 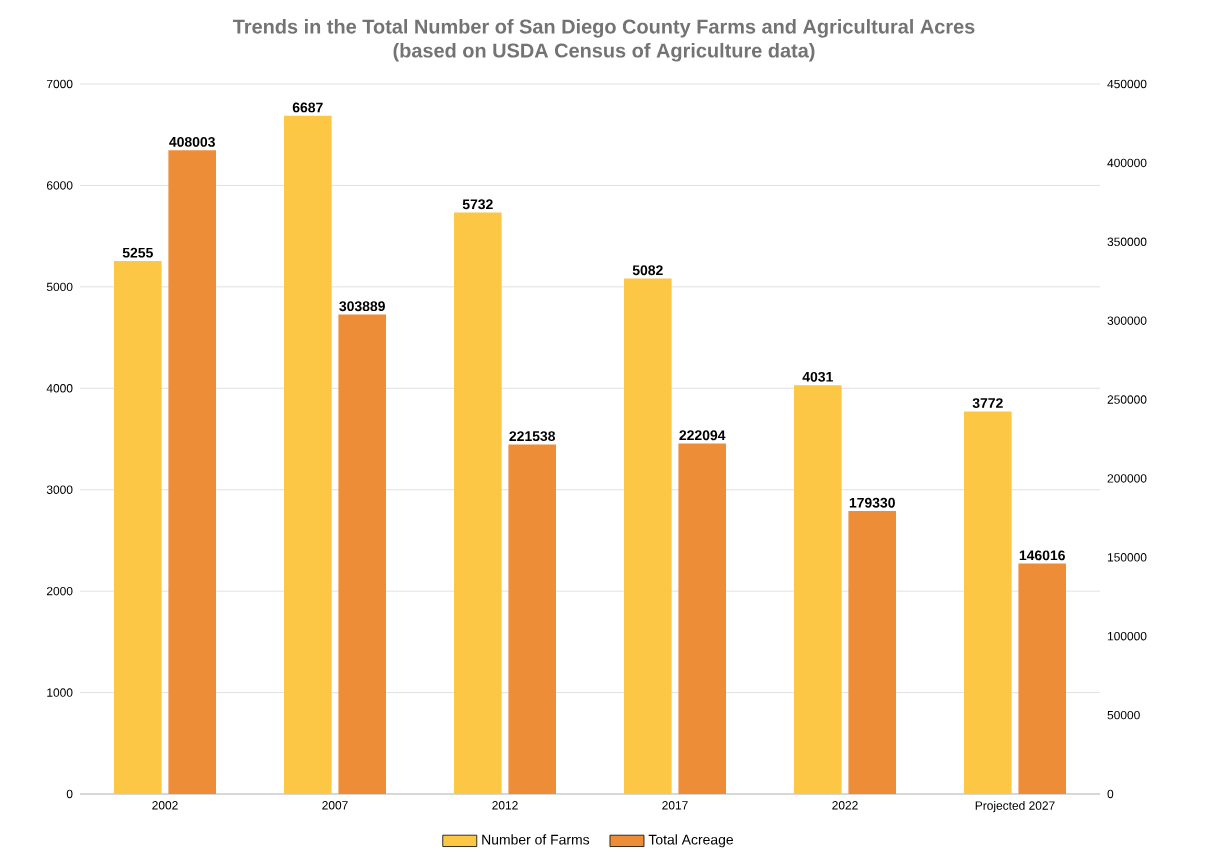 I want to click on chart-subtitle: (based on USDA Census of Agriculture data), so click(x=604, y=52).